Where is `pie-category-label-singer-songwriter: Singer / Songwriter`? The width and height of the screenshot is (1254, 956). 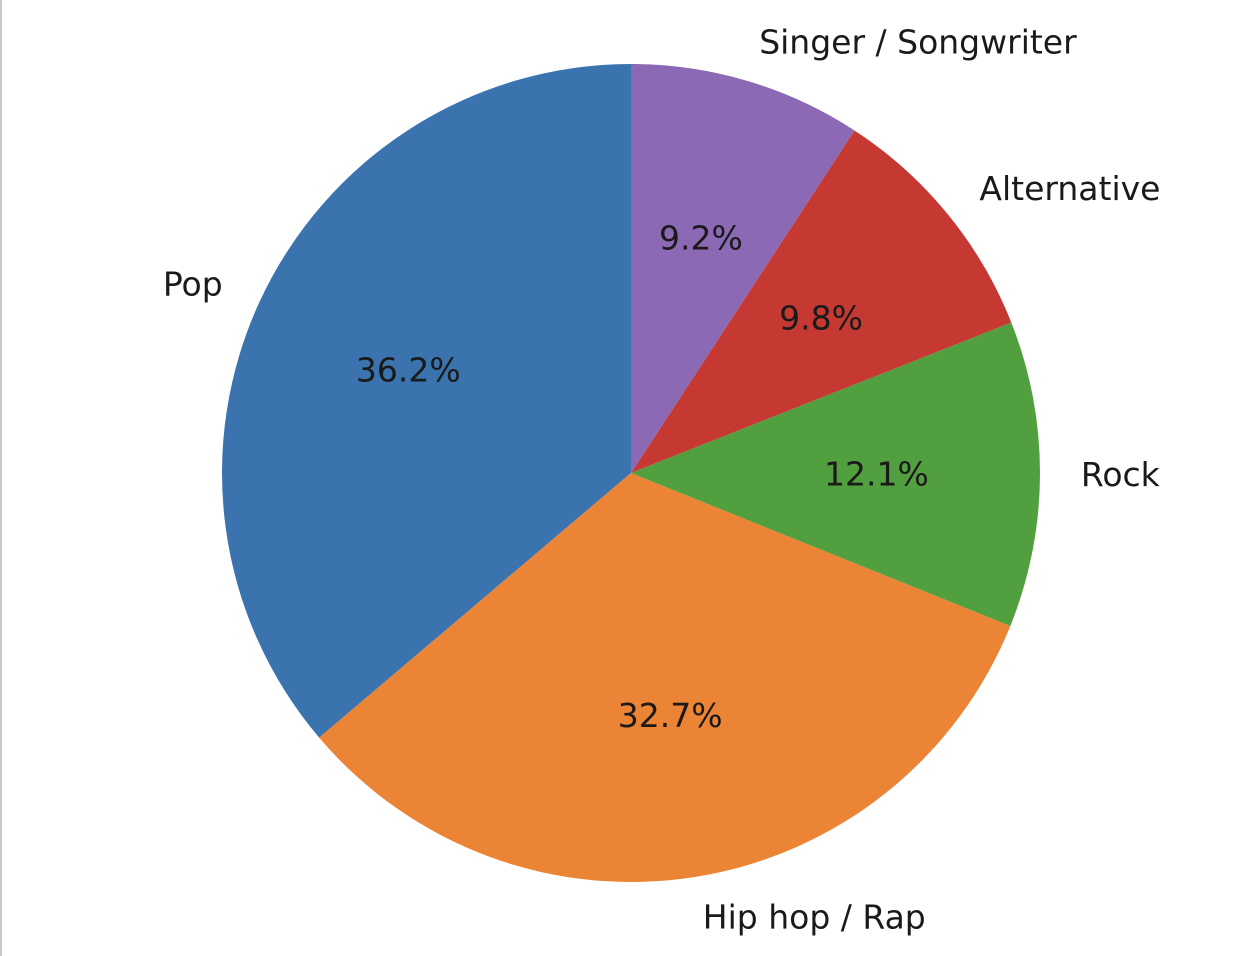
pie-category-label-singer-songwriter: Singer / Songwriter is located at coordinates (918, 41).